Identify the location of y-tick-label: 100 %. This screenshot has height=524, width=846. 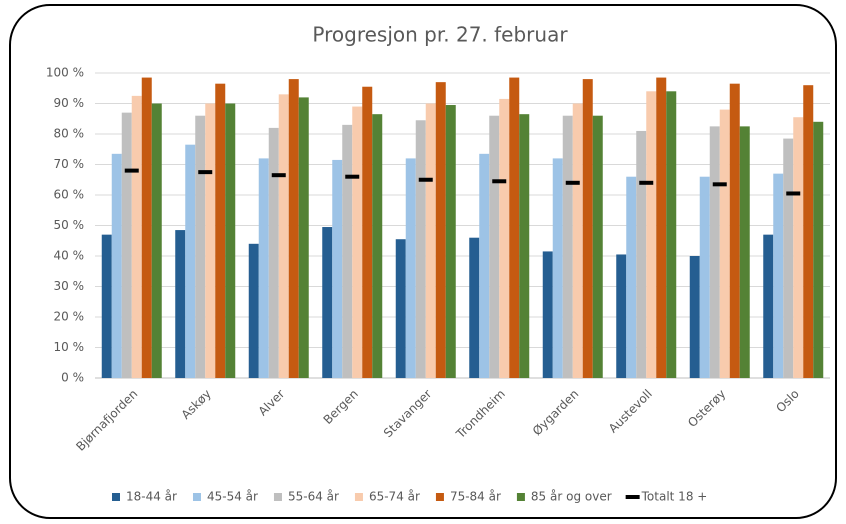
(65, 73).